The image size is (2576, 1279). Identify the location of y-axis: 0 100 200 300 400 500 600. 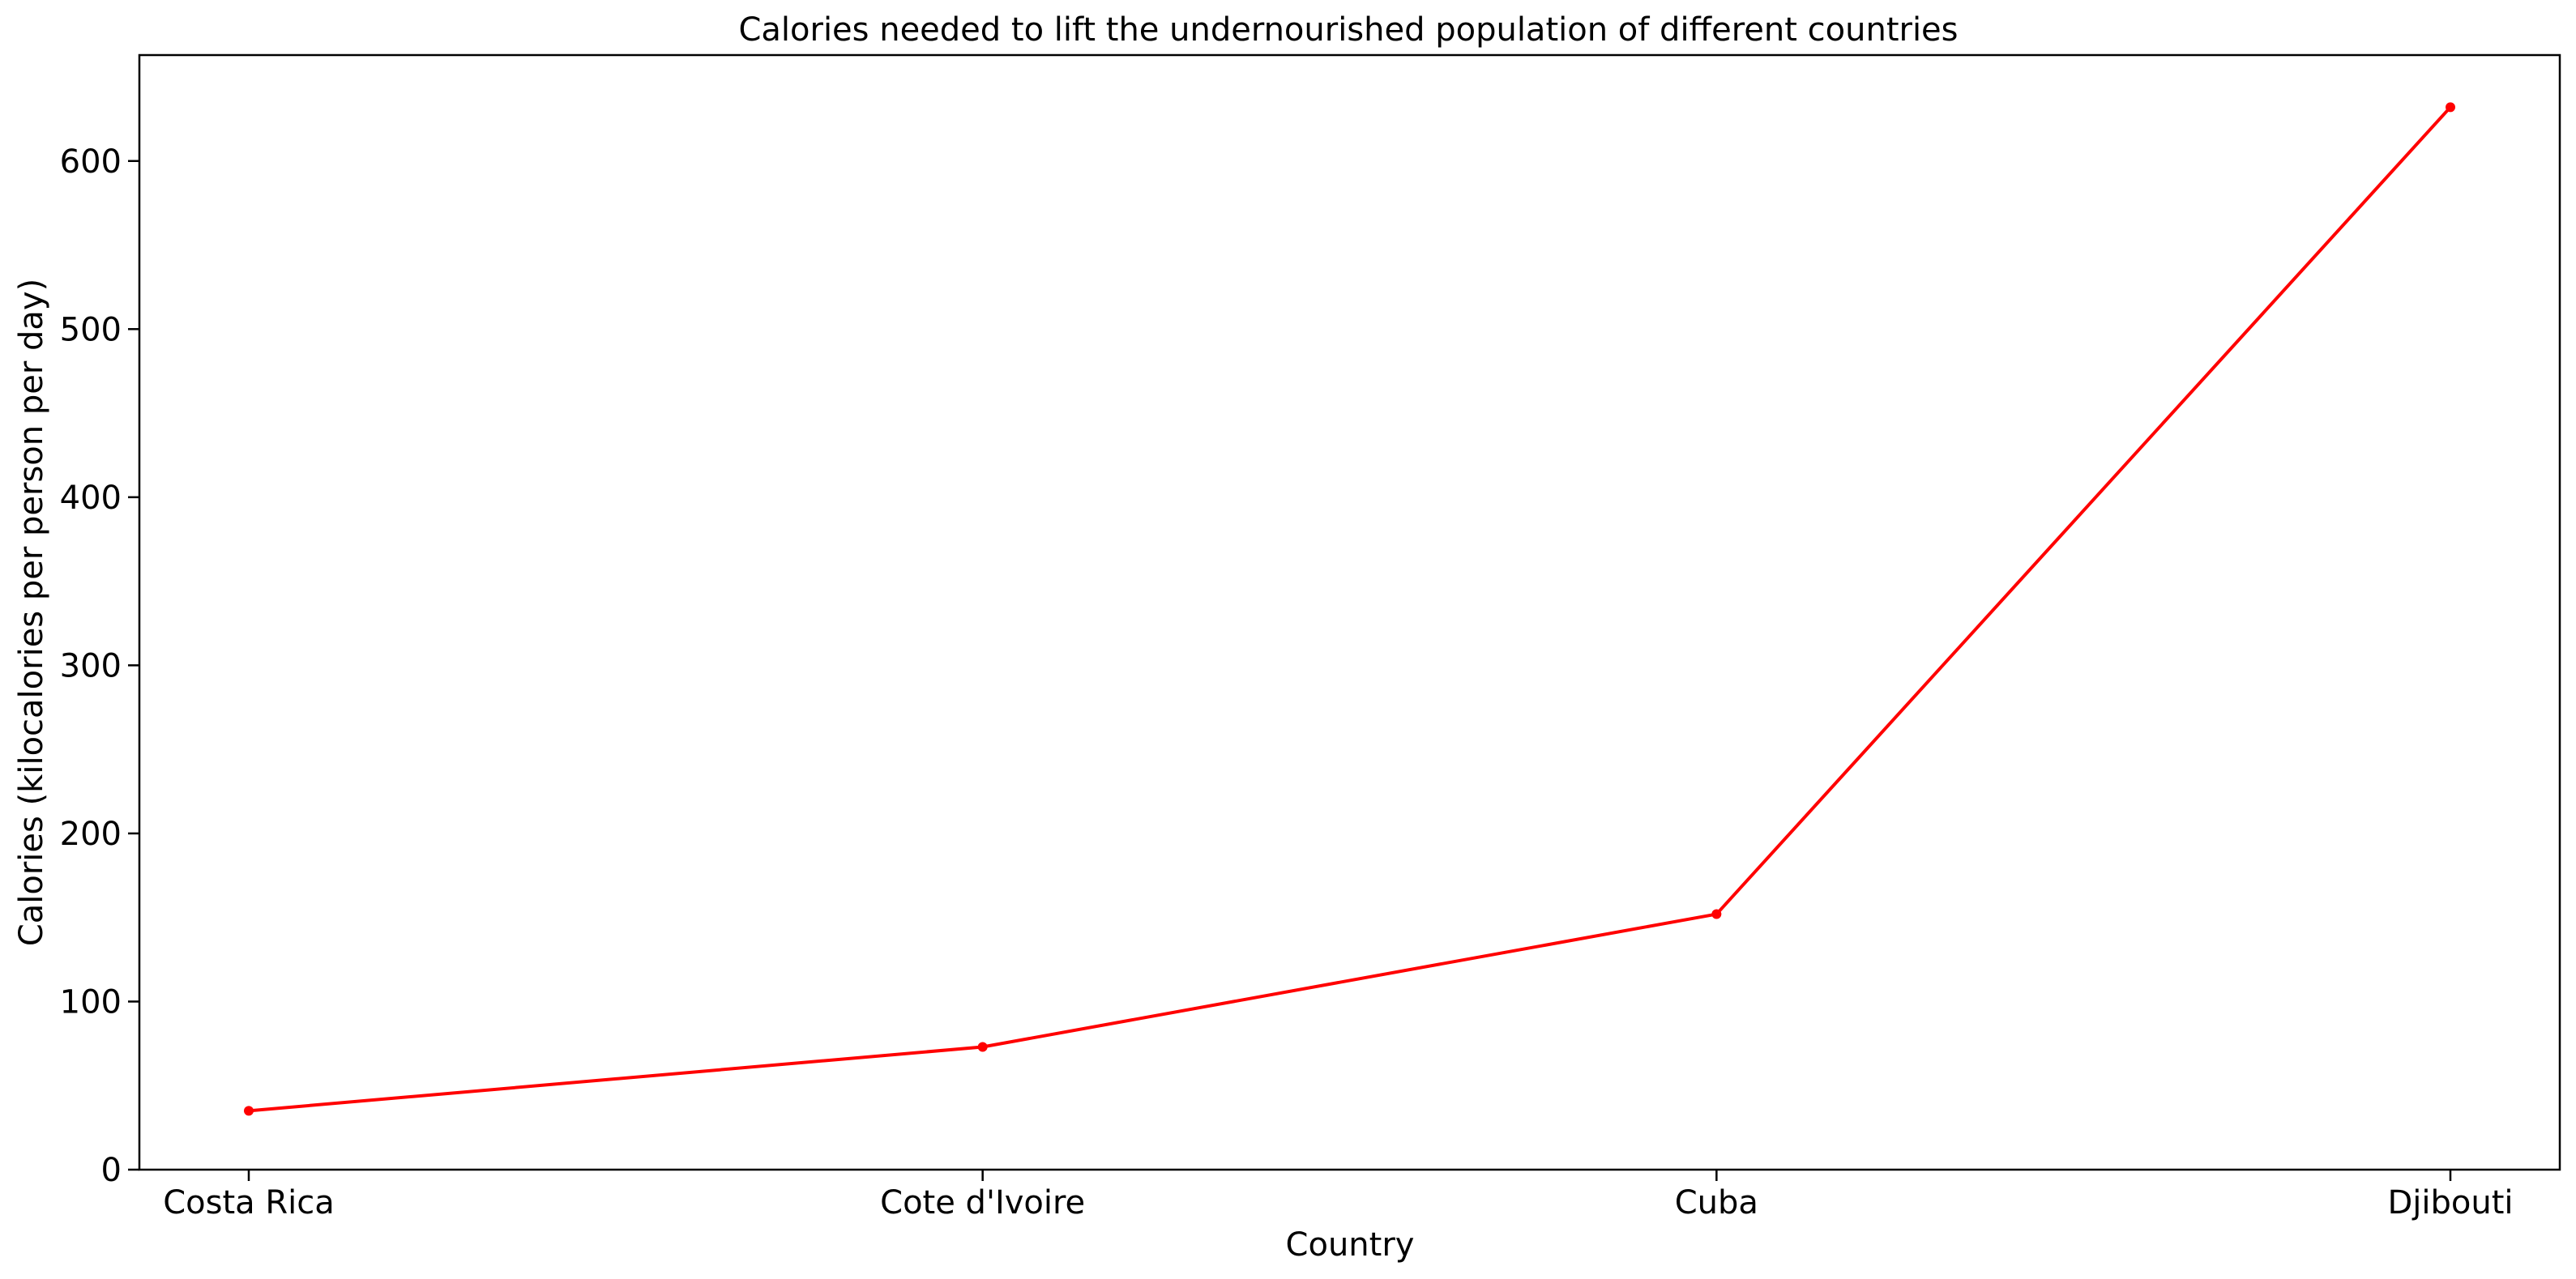
(99, 666).